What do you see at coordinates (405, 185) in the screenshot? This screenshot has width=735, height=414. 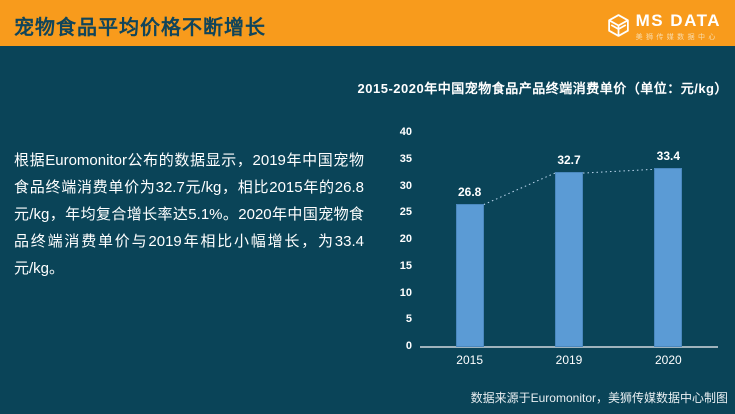 I see `y-axis-tick-label: 30` at bounding box center [405, 185].